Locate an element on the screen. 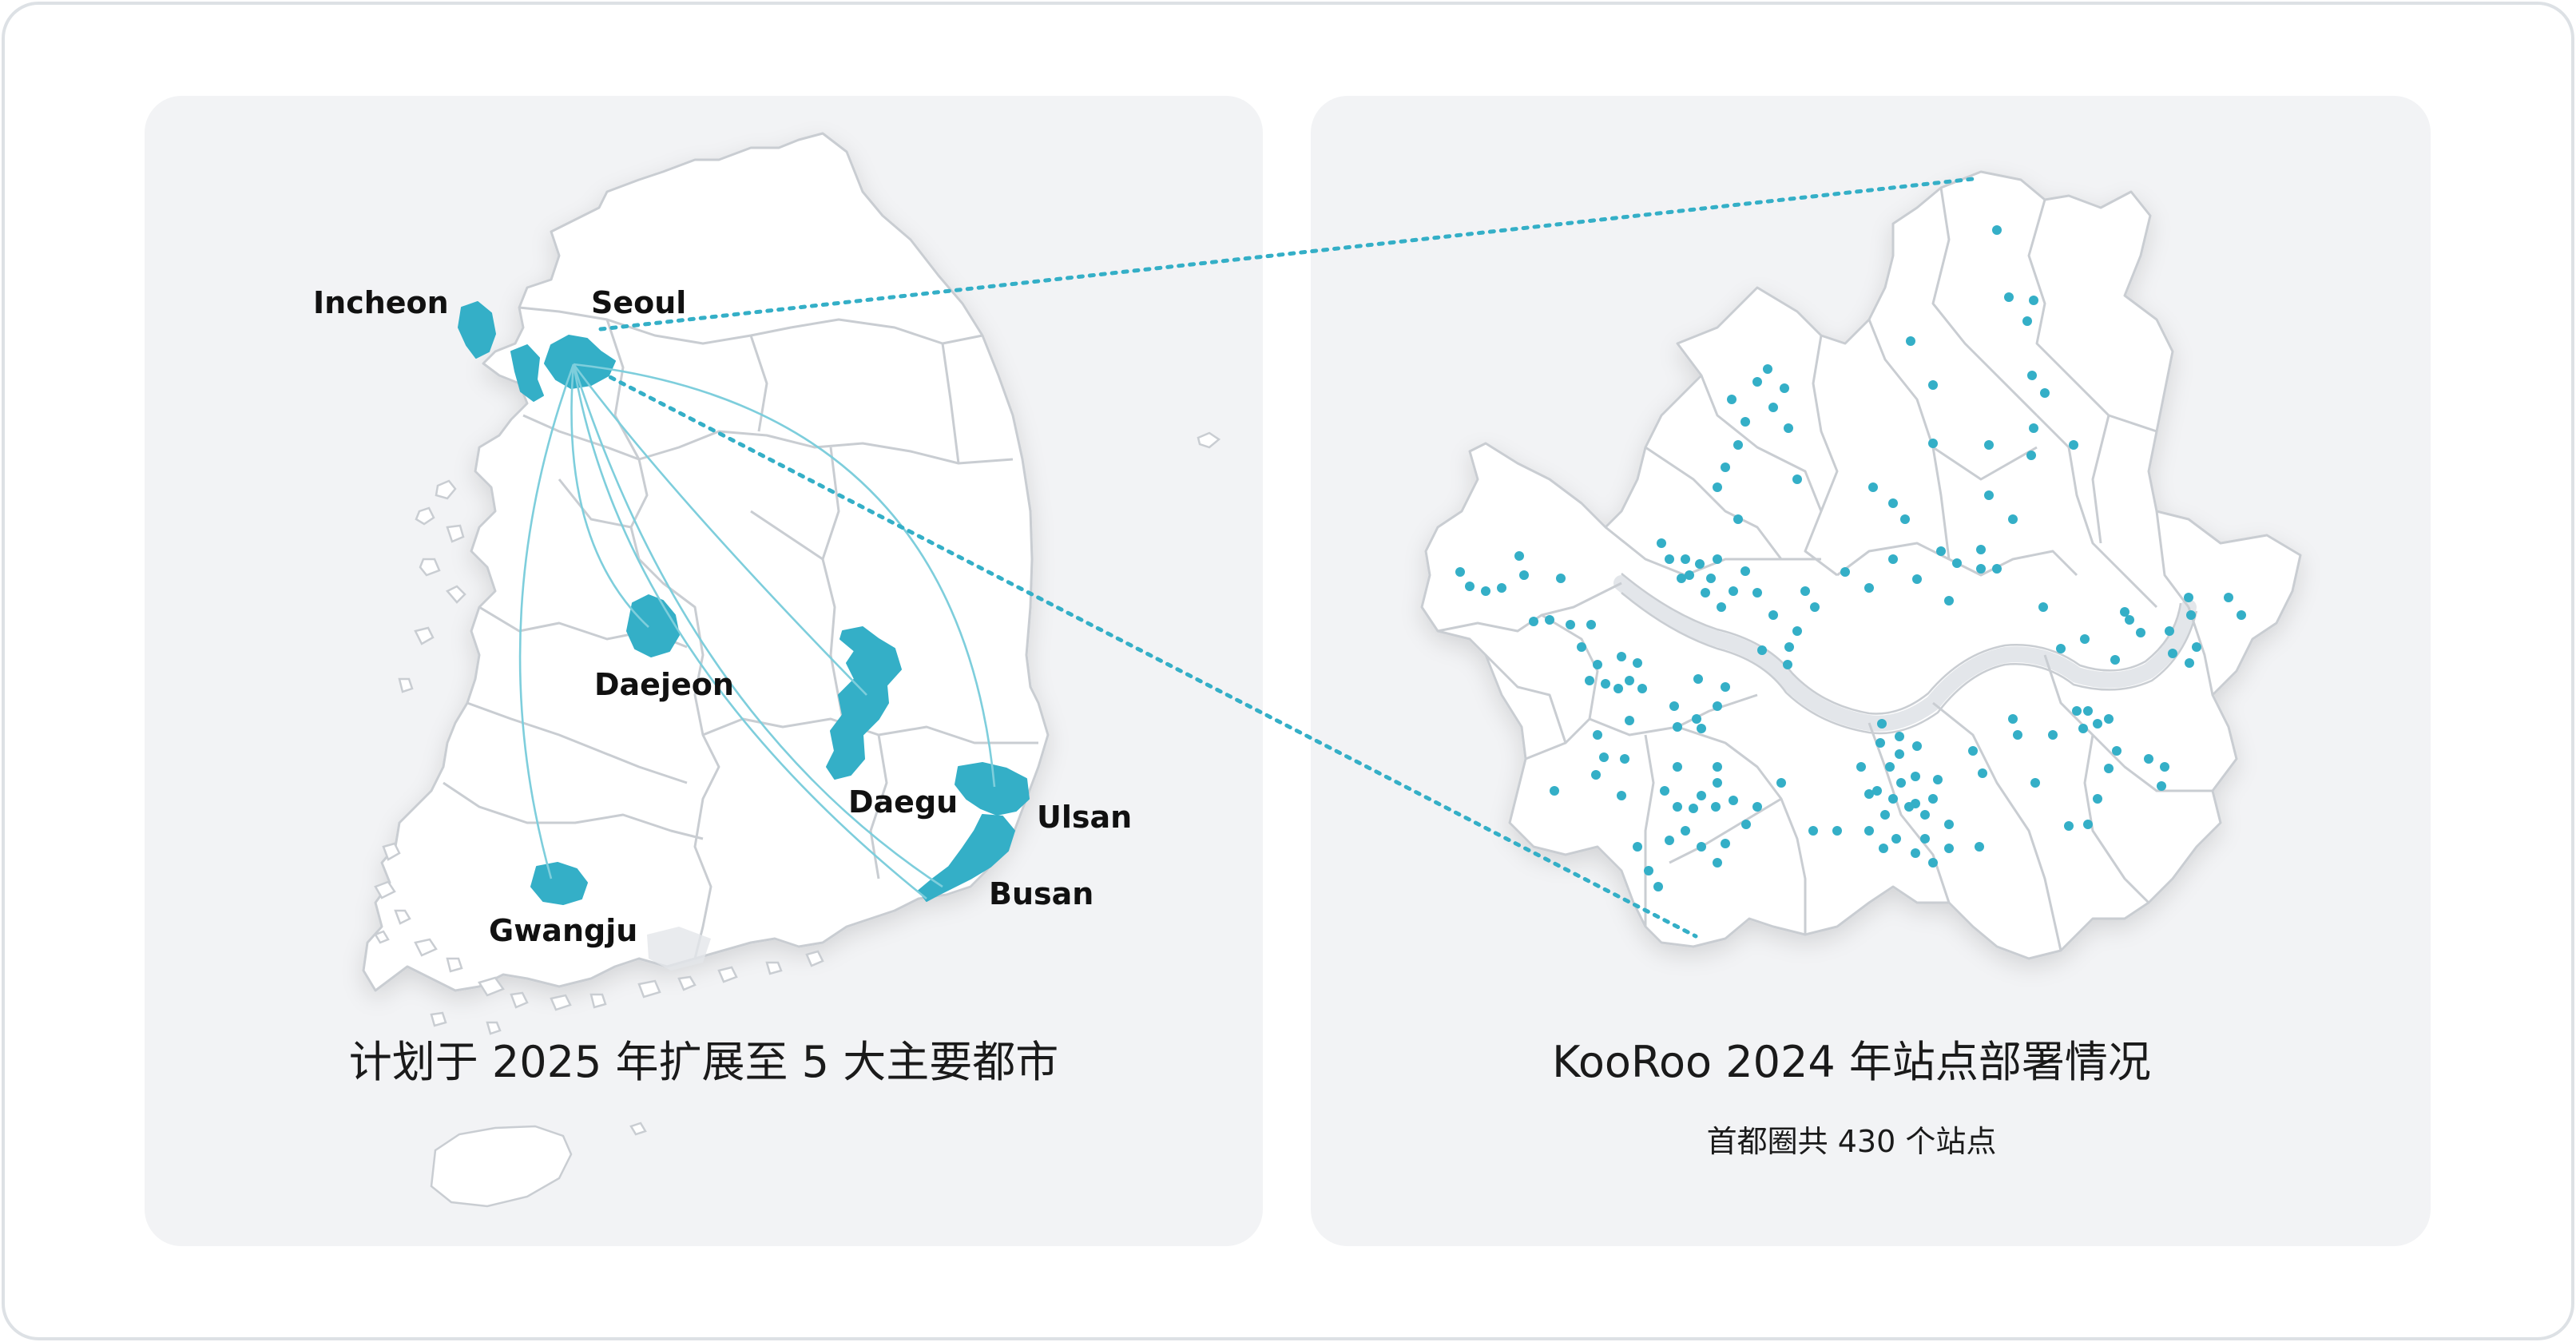 The height and width of the screenshot is (1342, 2576). daegu-region is located at coordinates (864, 703).